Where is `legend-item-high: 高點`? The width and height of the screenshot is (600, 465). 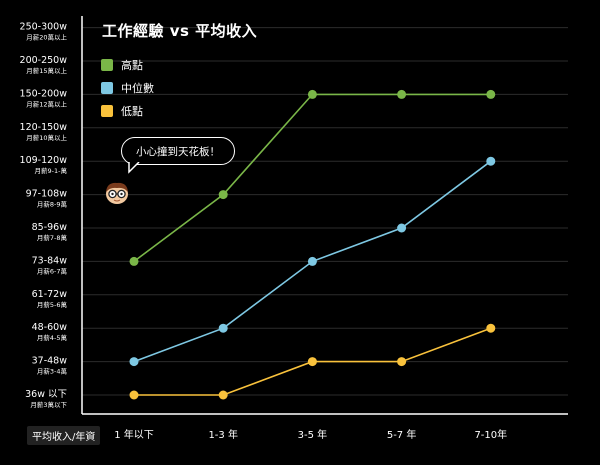 legend-item-high: 高點 is located at coordinates (127, 65).